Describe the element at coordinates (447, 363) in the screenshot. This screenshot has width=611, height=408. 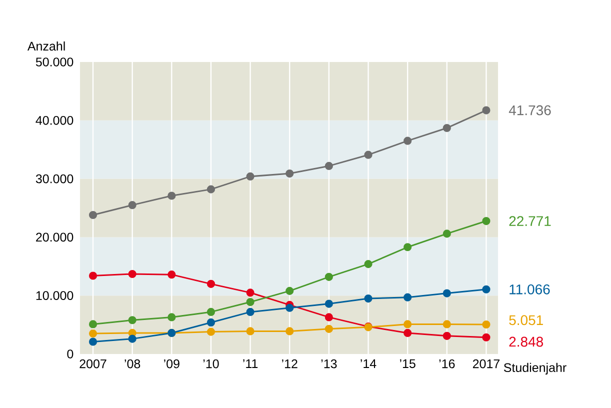
I see `x-tick-label: ’16` at that location.